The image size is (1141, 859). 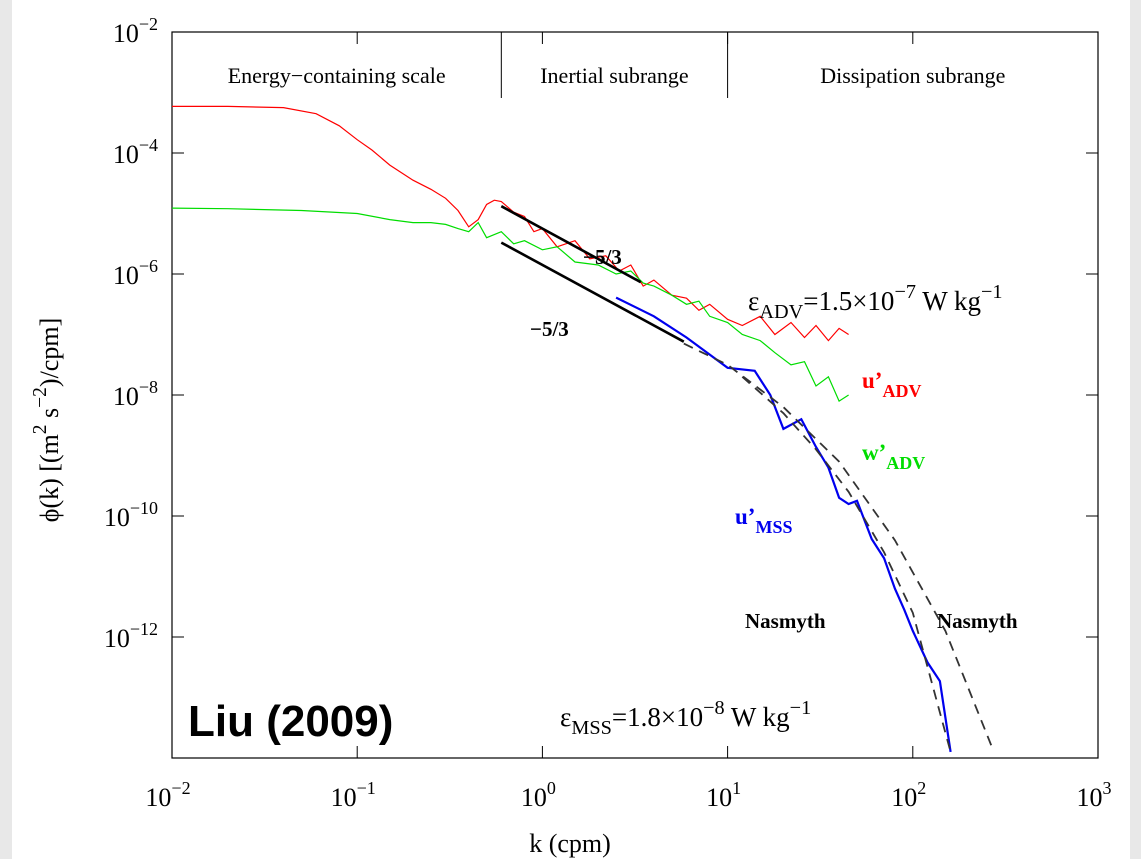 What do you see at coordinates (848, 301) in the screenshot?
I see `epsilon-annotation-part: =1.5×10` at bounding box center [848, 301].